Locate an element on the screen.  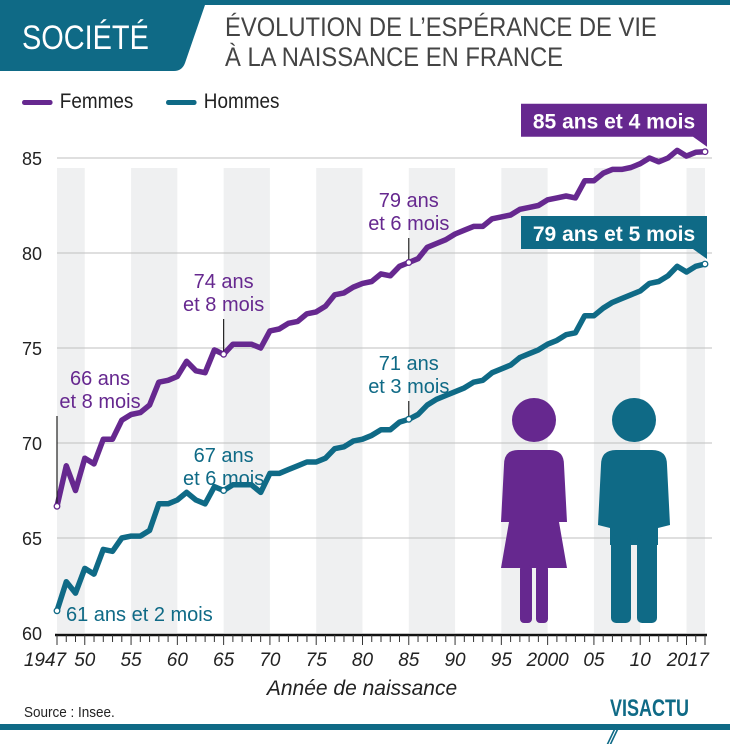
annotation-label-femmes: 66 ans is located at coordinates (100, 379).